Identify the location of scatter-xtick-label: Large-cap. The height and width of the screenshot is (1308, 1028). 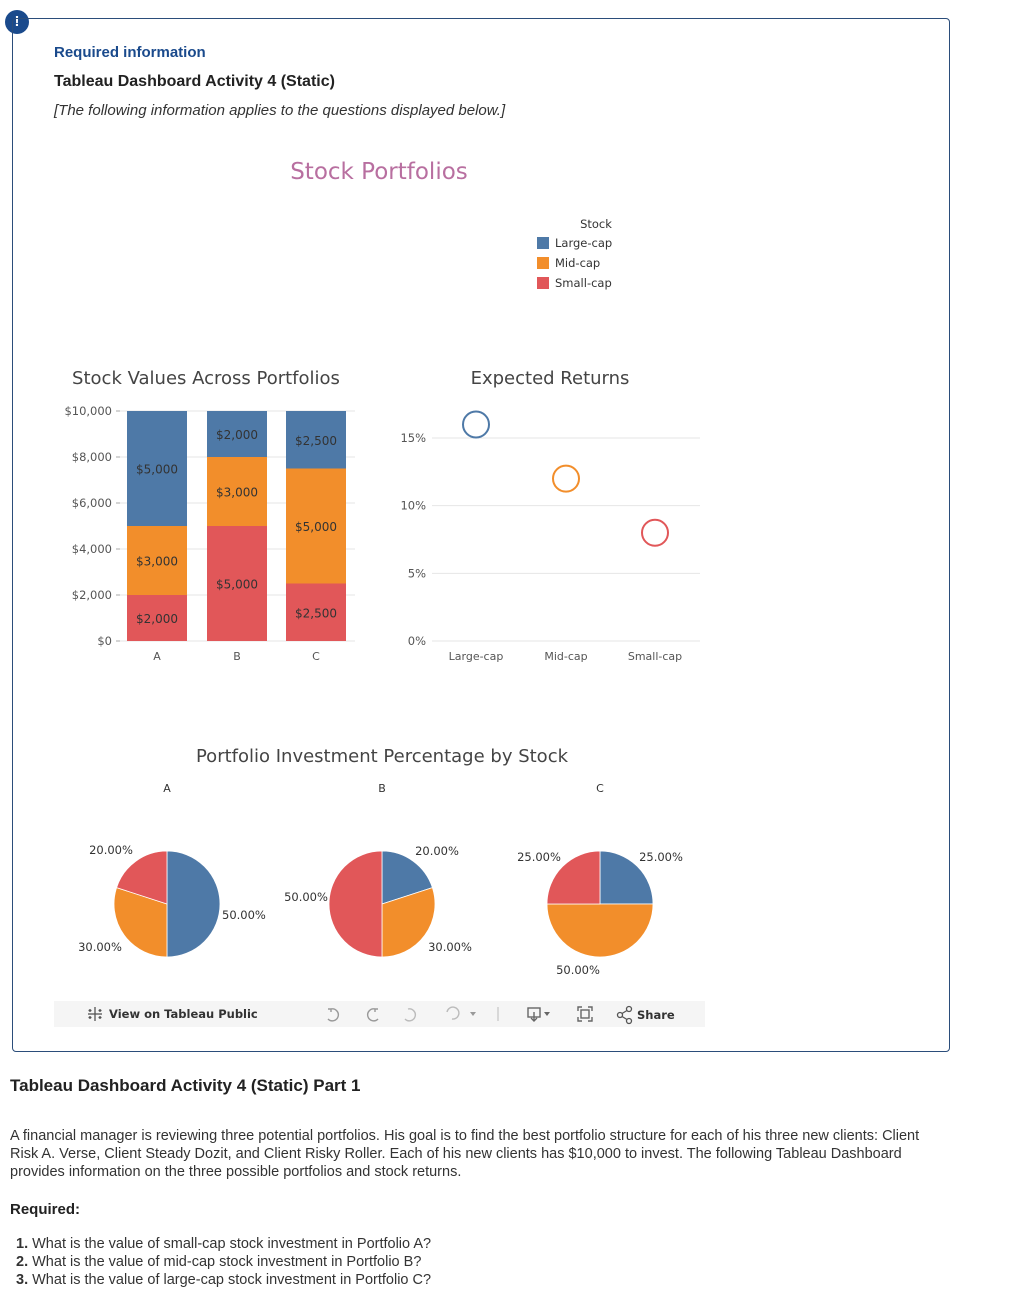
(476, 656).